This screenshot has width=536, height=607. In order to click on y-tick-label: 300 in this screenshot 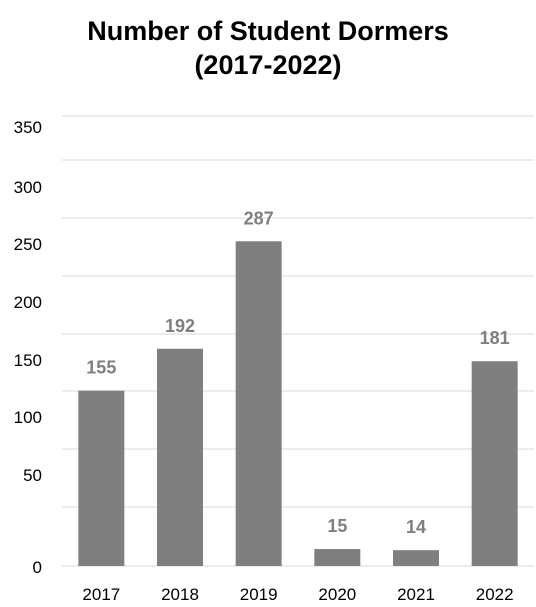, I will do `click(28, 187)`.